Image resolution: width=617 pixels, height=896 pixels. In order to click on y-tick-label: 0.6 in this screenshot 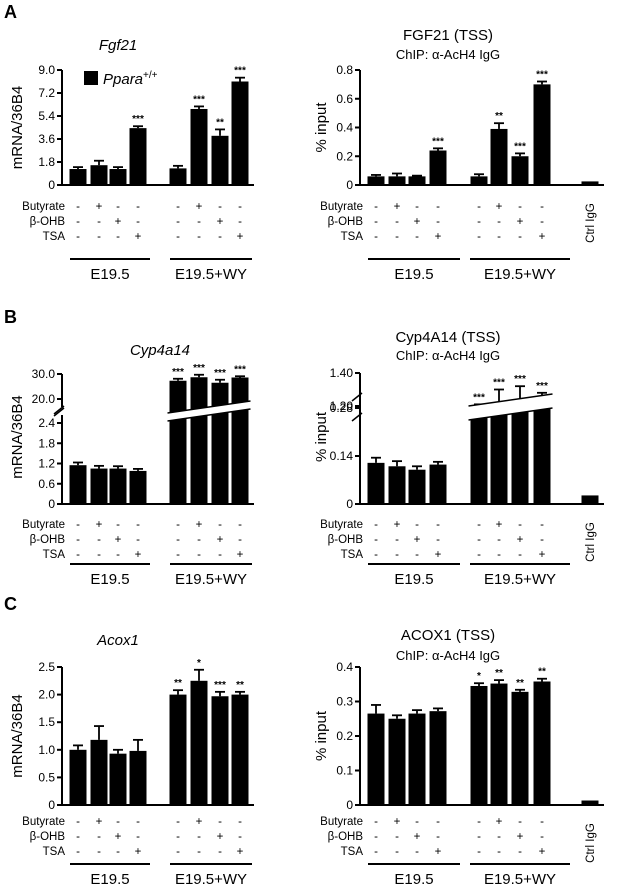, I will do `click(46, 484)`.